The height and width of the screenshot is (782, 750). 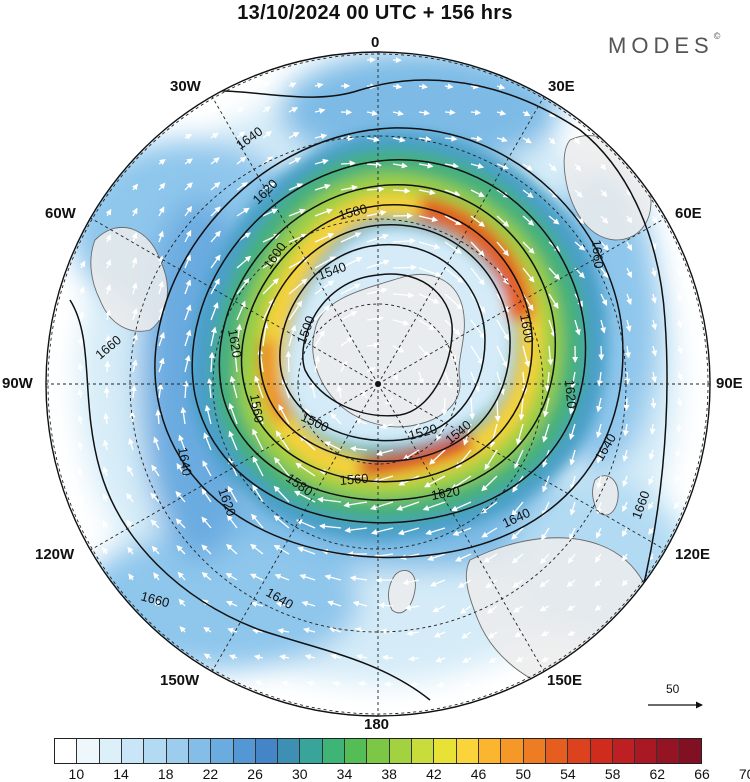 I want to click on brand-mark: ©, so click(x=717, y=36).